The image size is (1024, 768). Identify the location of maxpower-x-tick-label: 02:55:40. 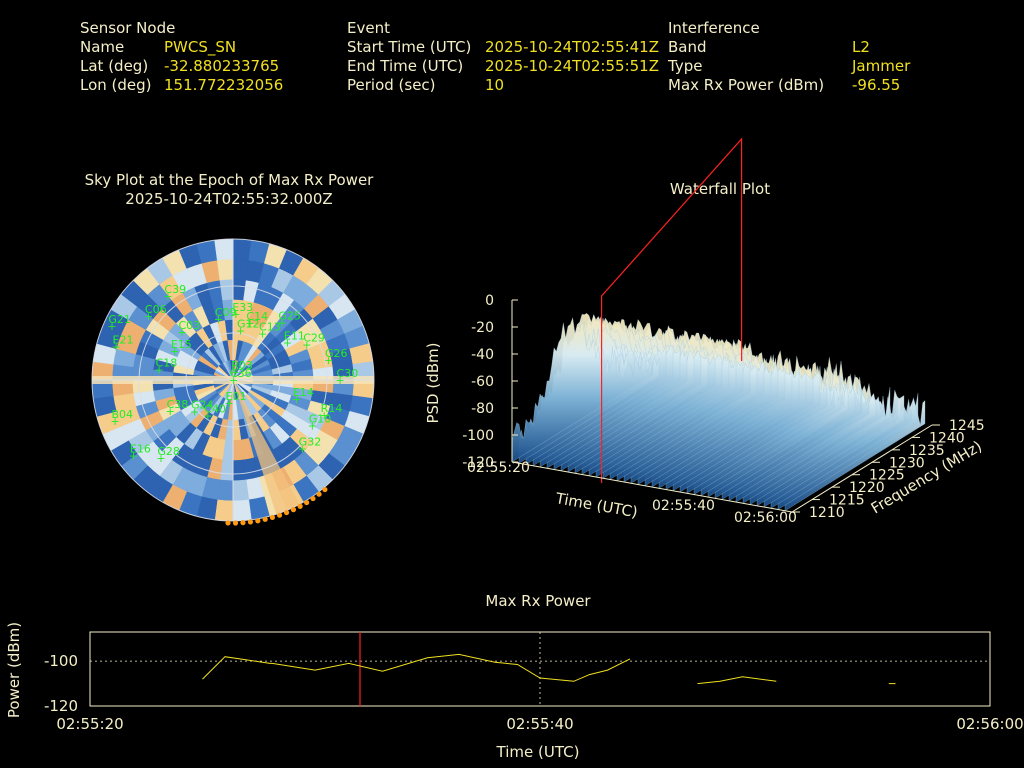
(539, 724).